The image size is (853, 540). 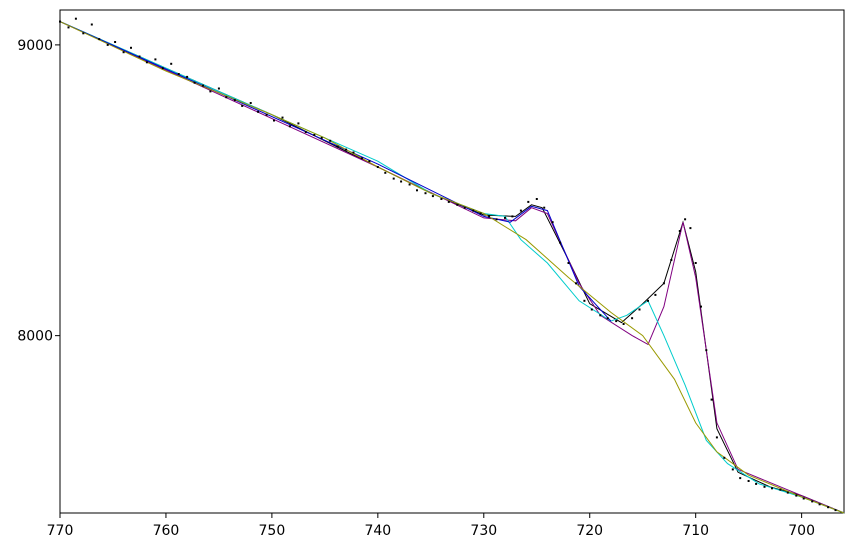 What do you see at coordinates (431, 526) in the screenshot?
I see `x-axis: 770 760 750 740 730 720 710 700` at bounding box center [431, 526].